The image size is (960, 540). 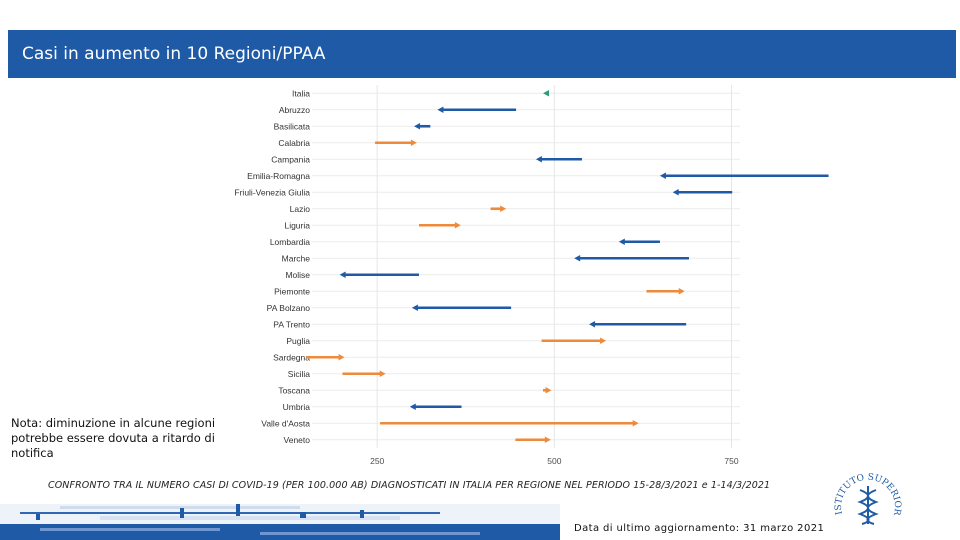 I want to click on x-tick-label: 750, so click(x=731, y=461).